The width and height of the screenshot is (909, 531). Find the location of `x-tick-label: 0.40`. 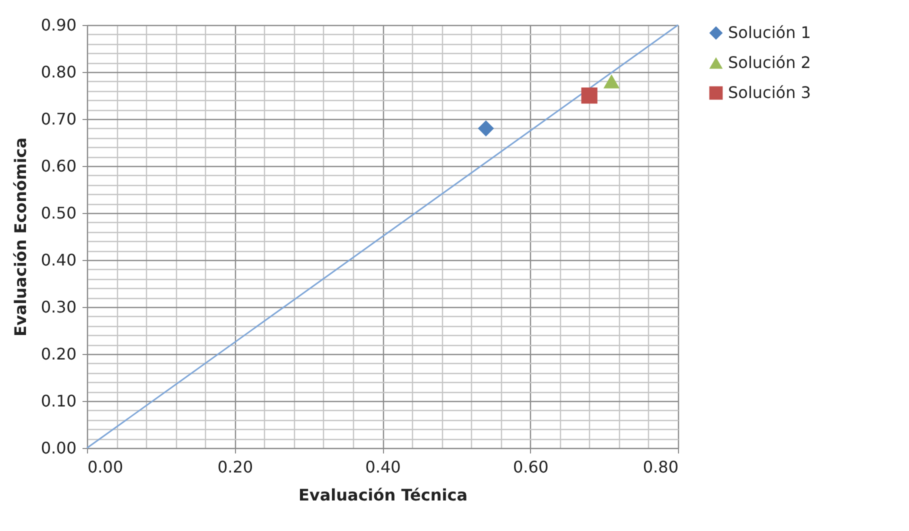

x-tick-label: 0.40 is located at coordinates (383, 467).